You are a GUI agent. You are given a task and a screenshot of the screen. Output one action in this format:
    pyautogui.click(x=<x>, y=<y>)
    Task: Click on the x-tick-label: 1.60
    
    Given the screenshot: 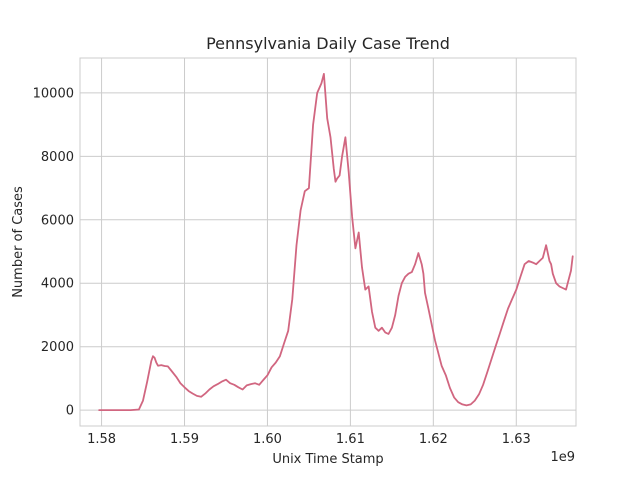 What is the action you would take?
    pyautogui.click(x=267, y=439)
    